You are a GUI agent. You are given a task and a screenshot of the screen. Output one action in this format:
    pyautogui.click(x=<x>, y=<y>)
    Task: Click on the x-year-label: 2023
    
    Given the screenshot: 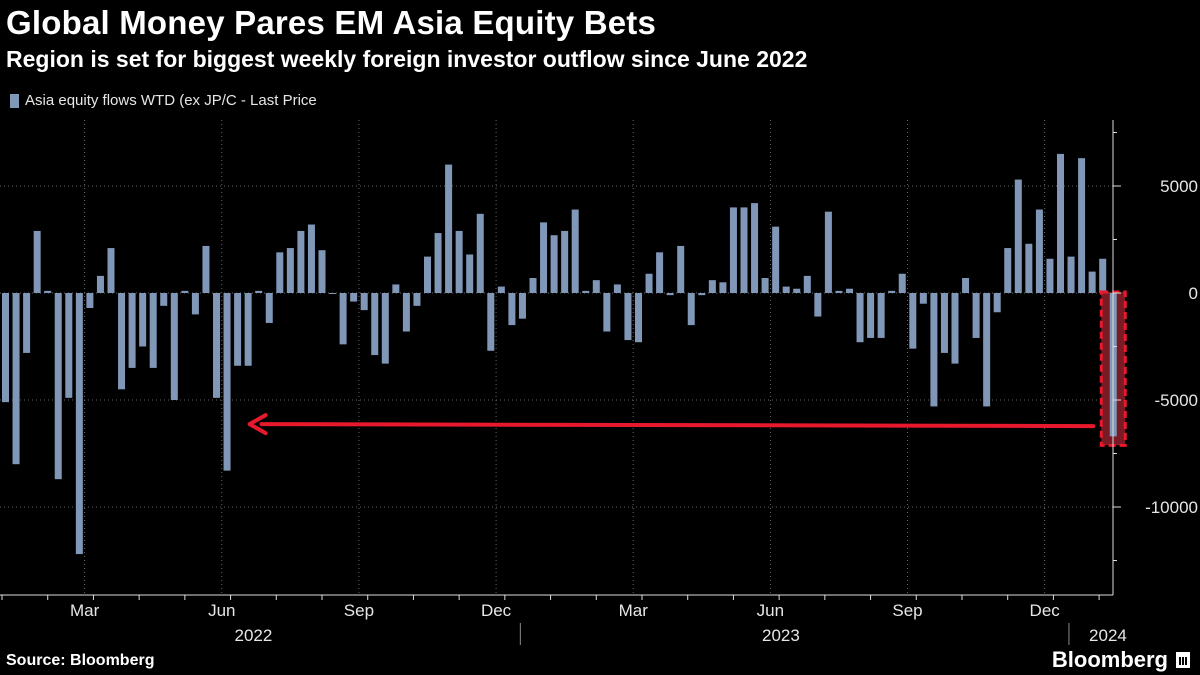 What is the action you would take?
    pyautogui.click(x=781, y=635)
    